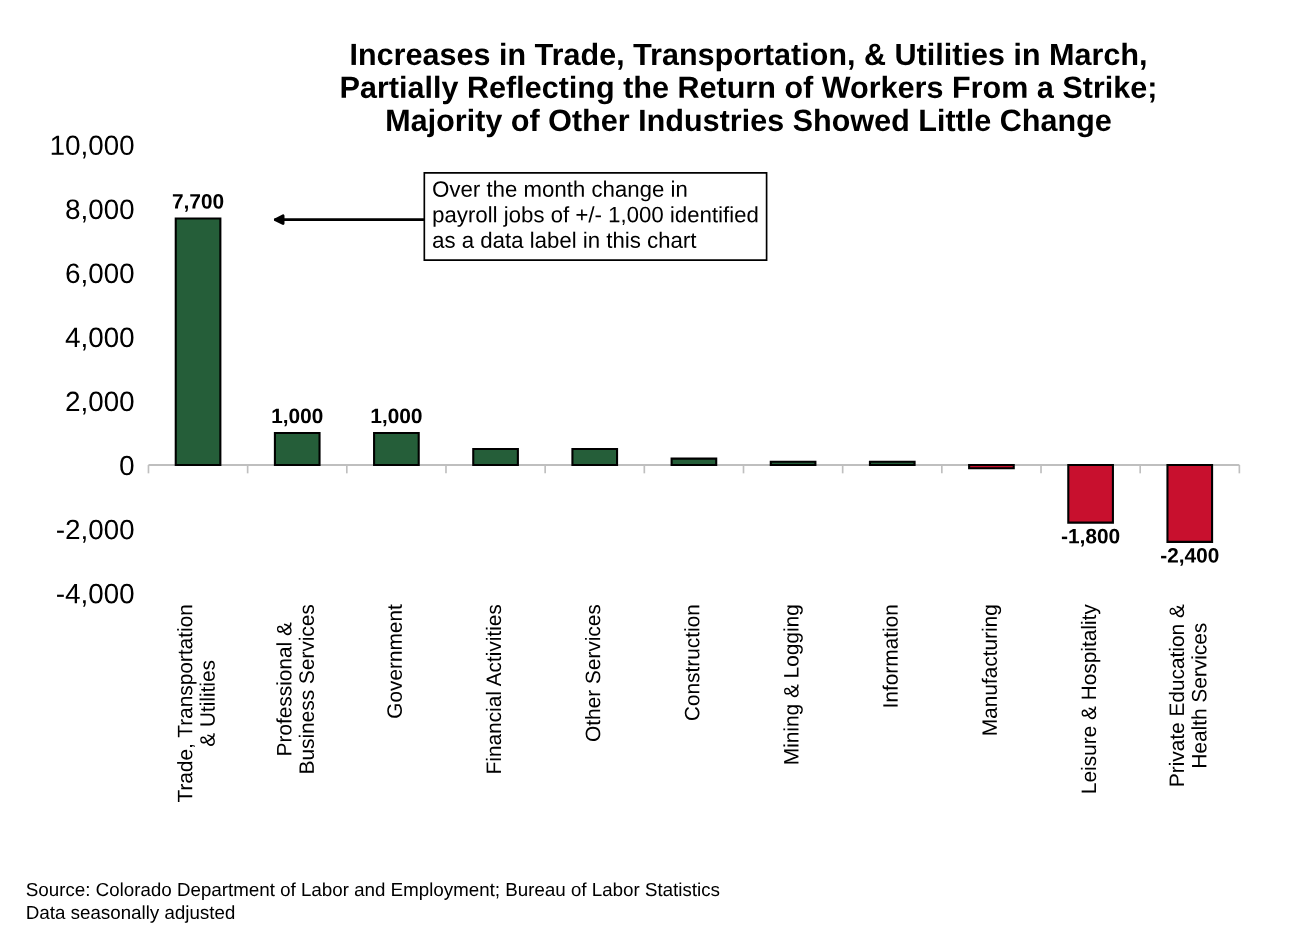  What do you see at coordinates (100, 211) in the screenshot?
I see `y-tick-label: 8,000` at bounding box center [100, 211].